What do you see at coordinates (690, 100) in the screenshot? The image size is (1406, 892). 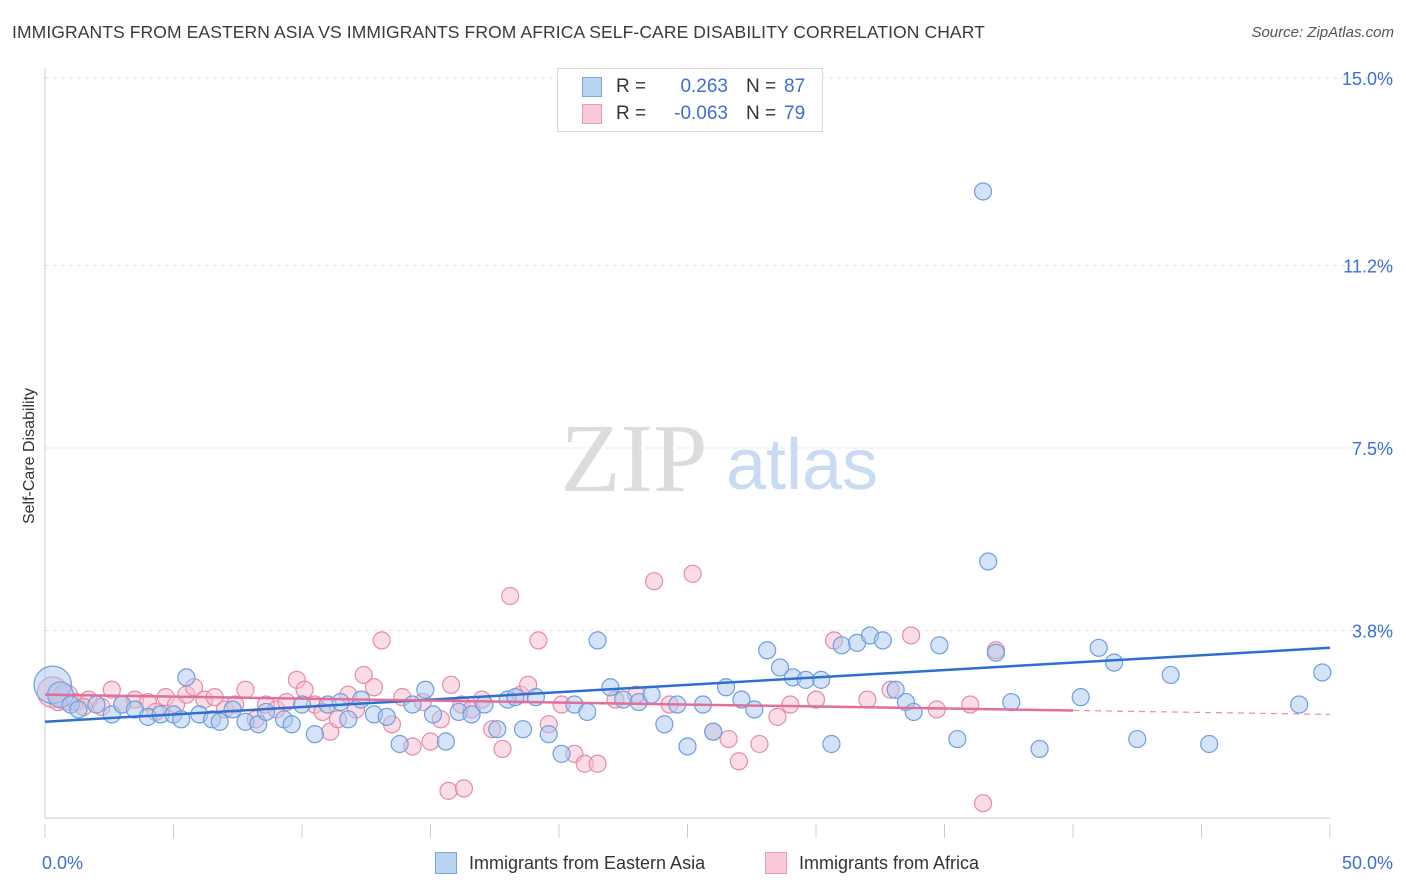 I see `correlation-legend: R = 0.263 N = 87 R = -0.063 N = 79` at bounding box center [690, 100].